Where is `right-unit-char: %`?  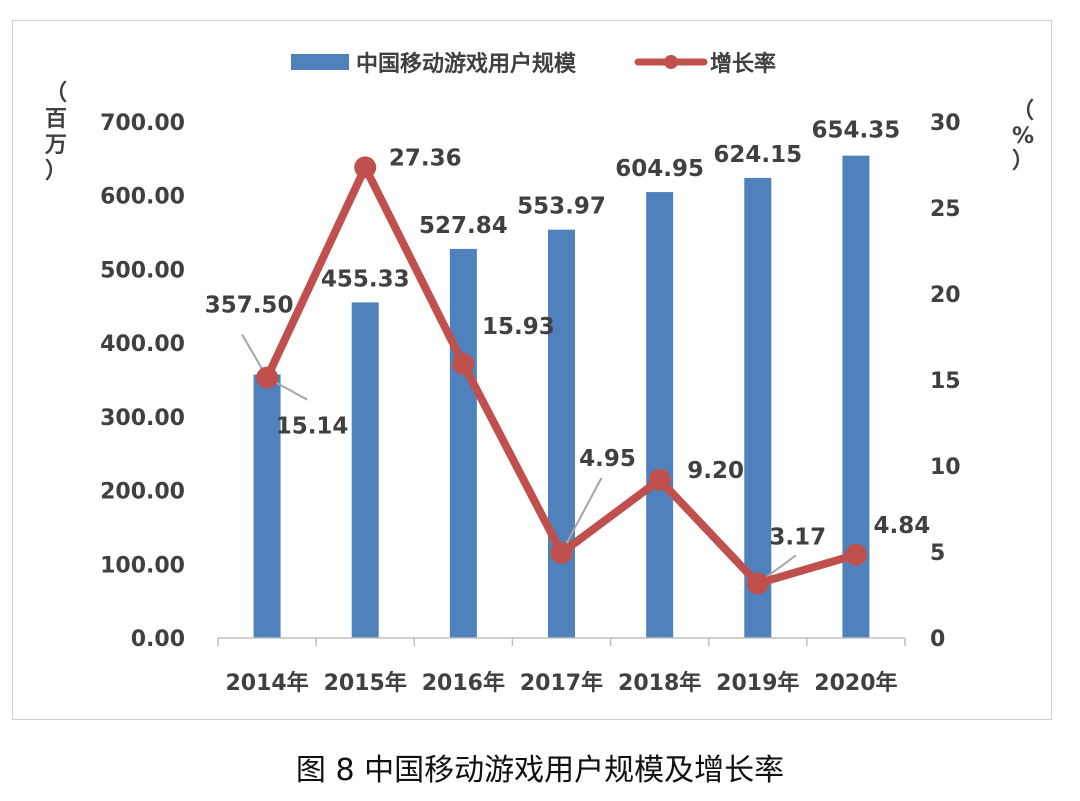 right-unit-char: % is located at coordinates (1023, 136).